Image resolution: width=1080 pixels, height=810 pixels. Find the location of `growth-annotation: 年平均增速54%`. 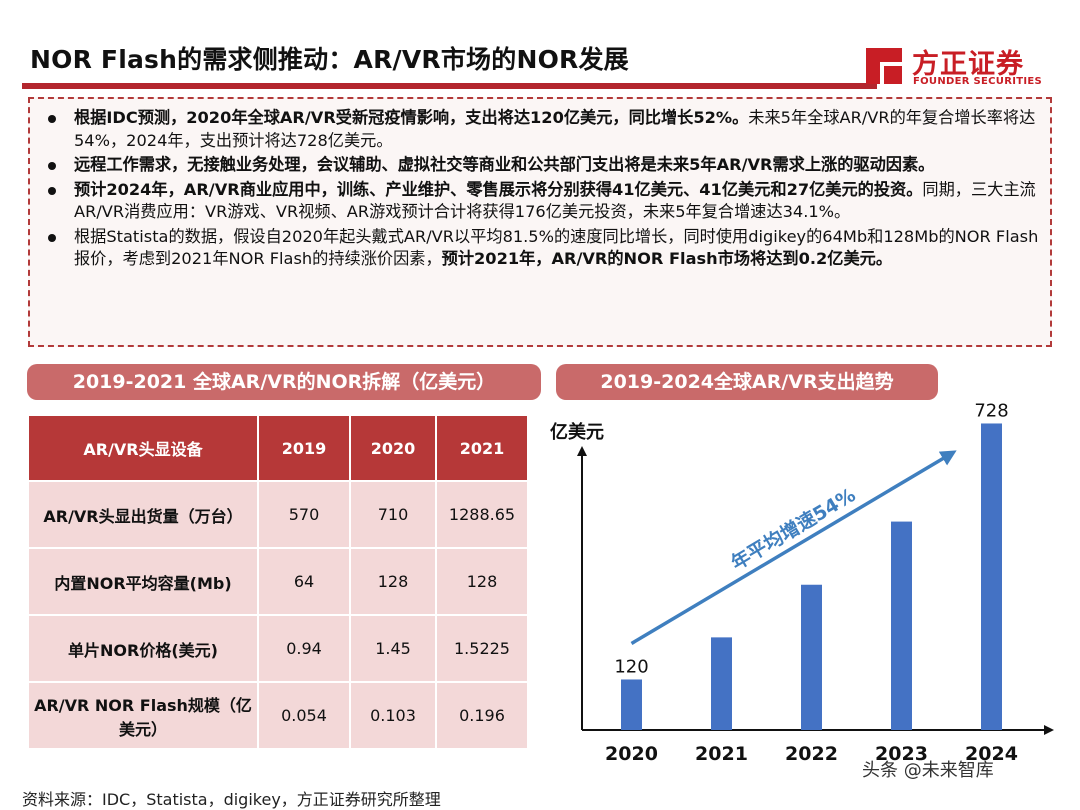

growth-annotation: 年平均增速54% is located at coordinates (793, 528).